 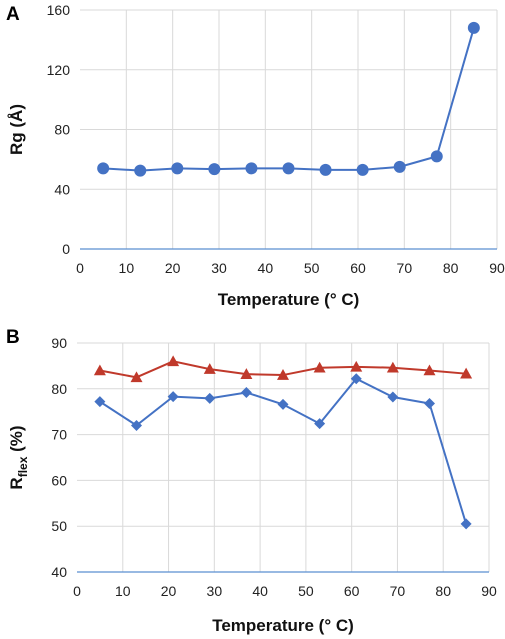 What do you see at coordinates (59, 70) in the screenshot?
I see `y-tick-label: 120` at bounding box center [59, 70].